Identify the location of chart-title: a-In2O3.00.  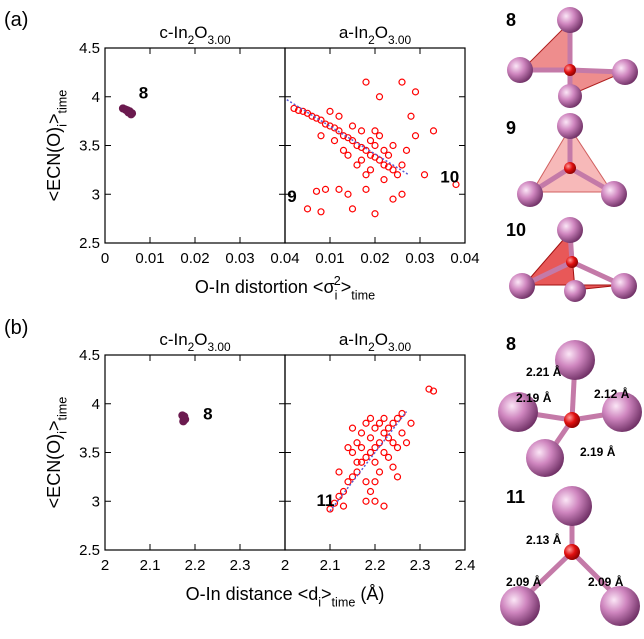
(375, 35).